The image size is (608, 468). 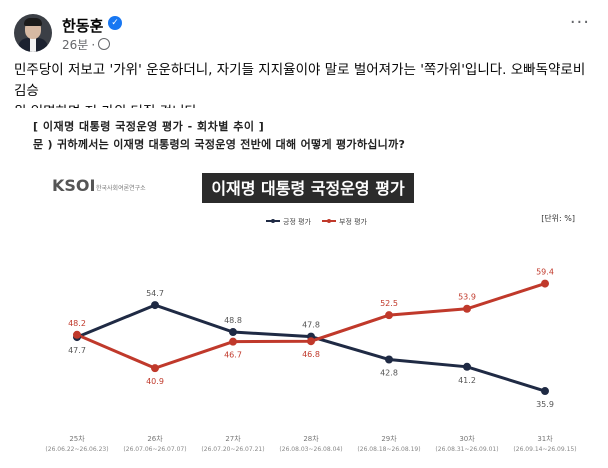 I want to click on x-tick-period: (26.07.06~26.07.07), so click(x=154, y=449).